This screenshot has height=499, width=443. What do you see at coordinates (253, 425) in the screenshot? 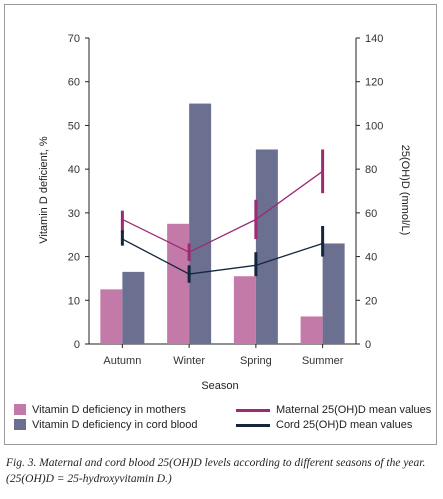
I see `legend-line-cord-mean` at bounding box center [253, 425].